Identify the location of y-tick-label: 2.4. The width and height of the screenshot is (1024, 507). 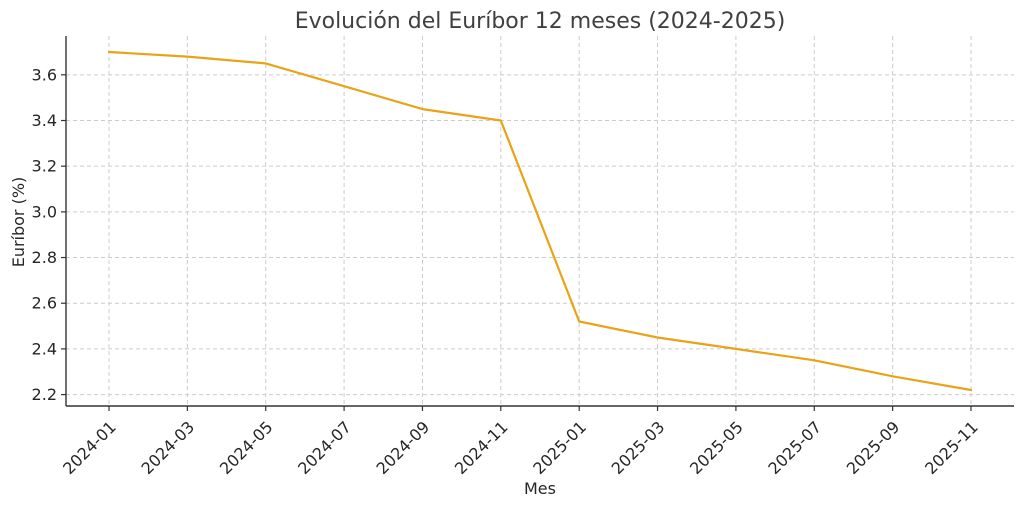
(44, 348).